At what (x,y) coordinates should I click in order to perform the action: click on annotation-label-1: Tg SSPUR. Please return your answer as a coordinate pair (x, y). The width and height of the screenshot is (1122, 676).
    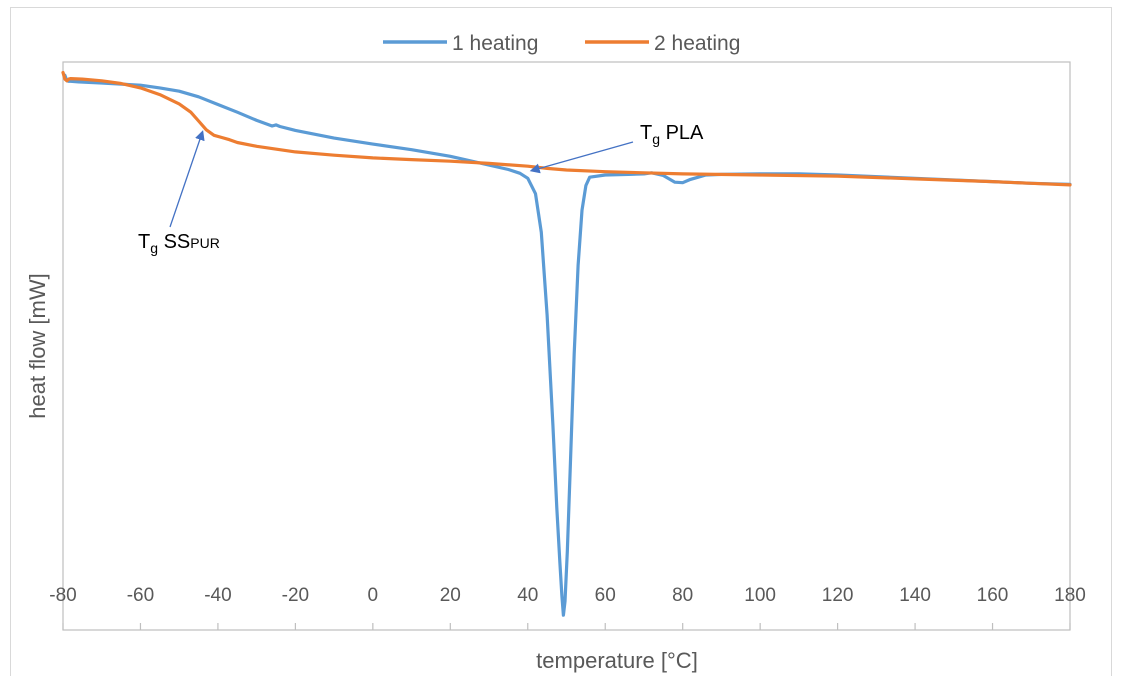
    Looking at the image, I should click on (179, 243).